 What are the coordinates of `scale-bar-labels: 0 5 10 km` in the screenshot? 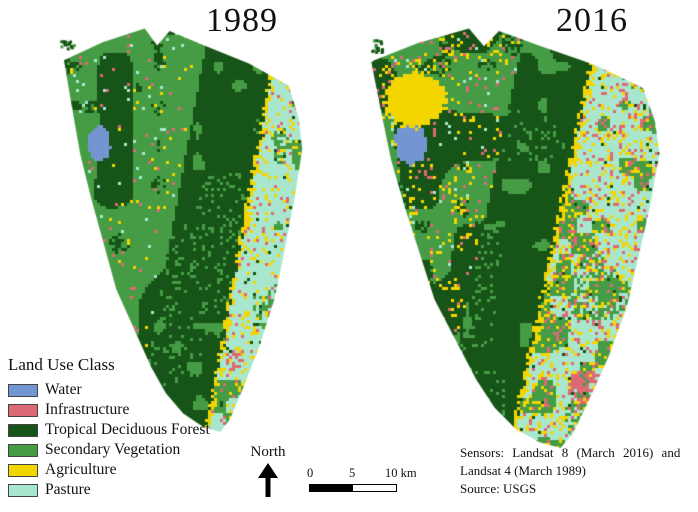 It's located at (362, 474).